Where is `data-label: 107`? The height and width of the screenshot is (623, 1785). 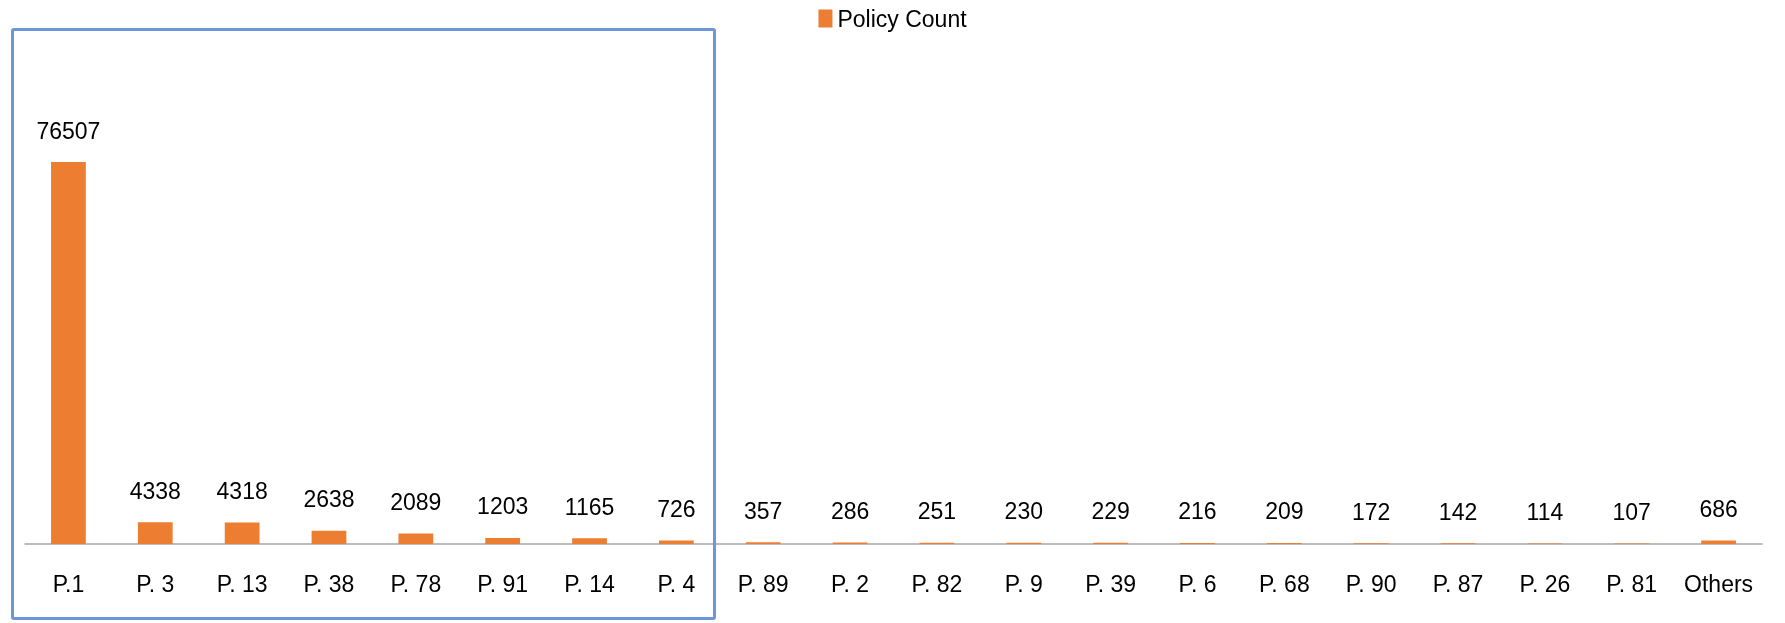 data-label: 107 is located at coordinates (1631, 511).